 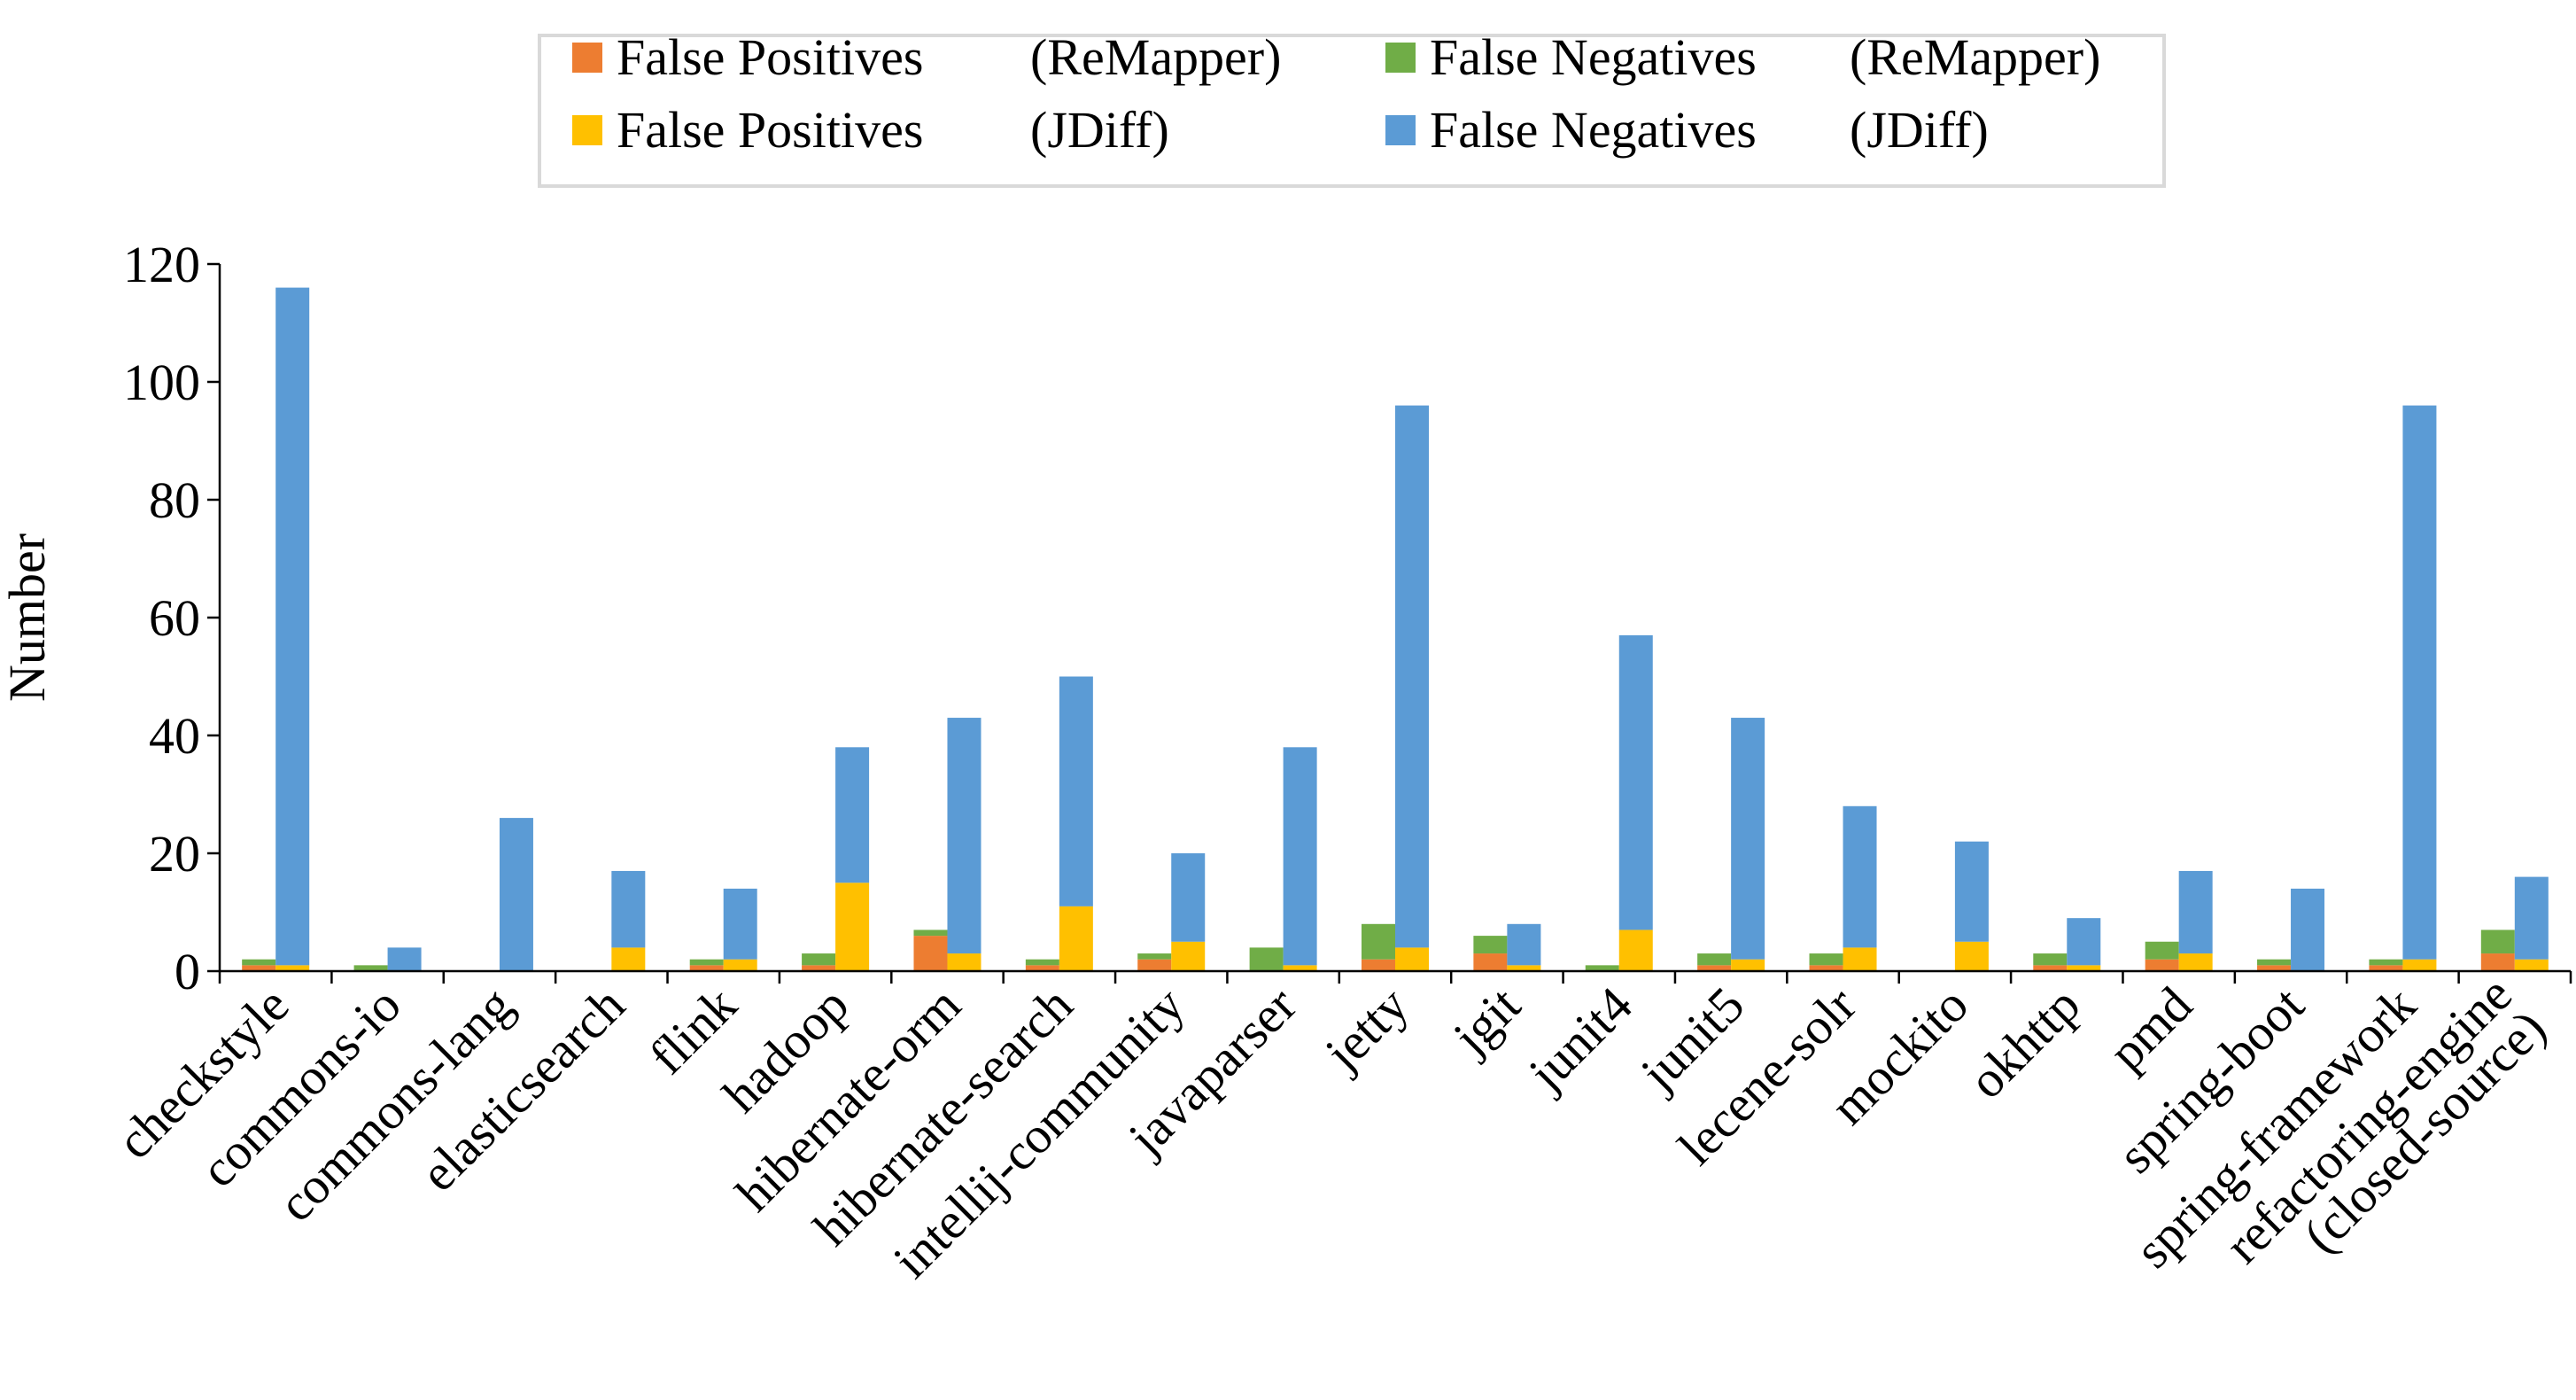 I want to click on x-category-label: jetty, so click(x=1366, y=1029).